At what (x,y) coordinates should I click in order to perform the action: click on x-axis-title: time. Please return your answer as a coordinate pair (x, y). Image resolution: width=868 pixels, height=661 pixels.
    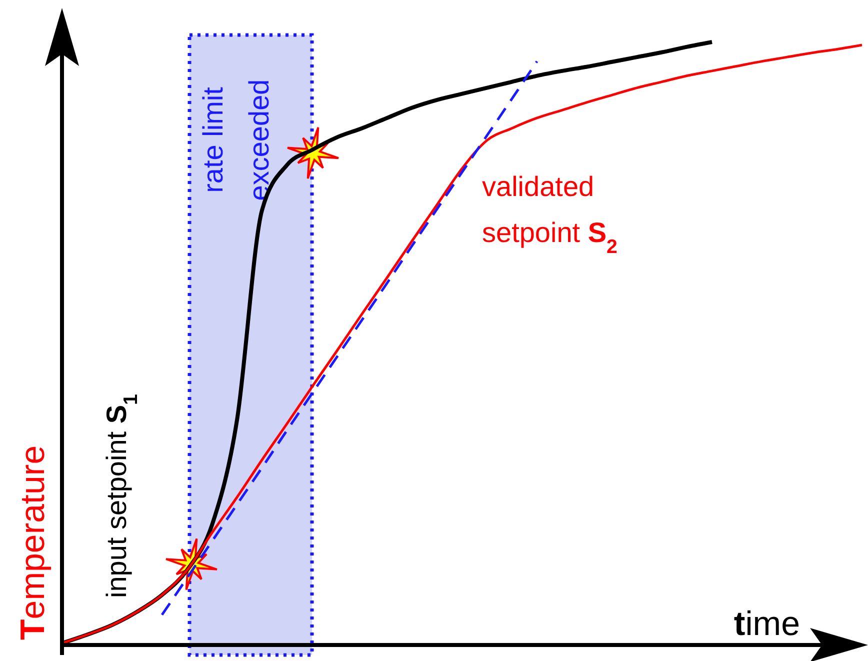
    Looking at the image, I should click on (767, 624).